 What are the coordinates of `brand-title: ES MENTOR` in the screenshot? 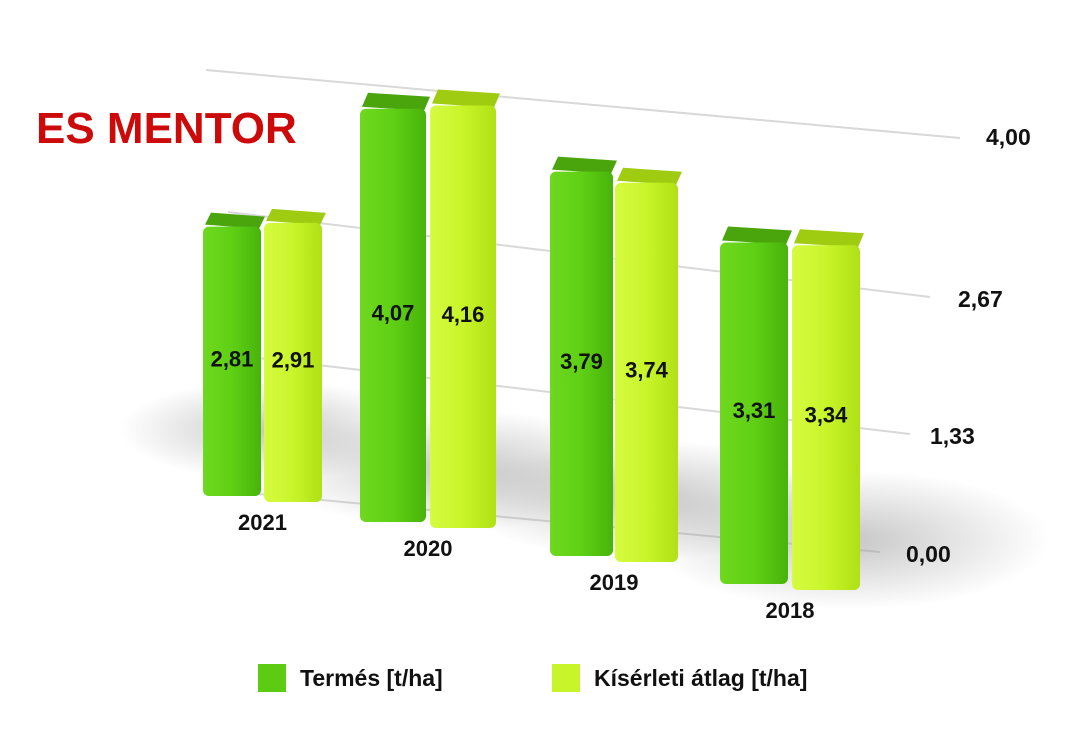 It's located at (166, 128).